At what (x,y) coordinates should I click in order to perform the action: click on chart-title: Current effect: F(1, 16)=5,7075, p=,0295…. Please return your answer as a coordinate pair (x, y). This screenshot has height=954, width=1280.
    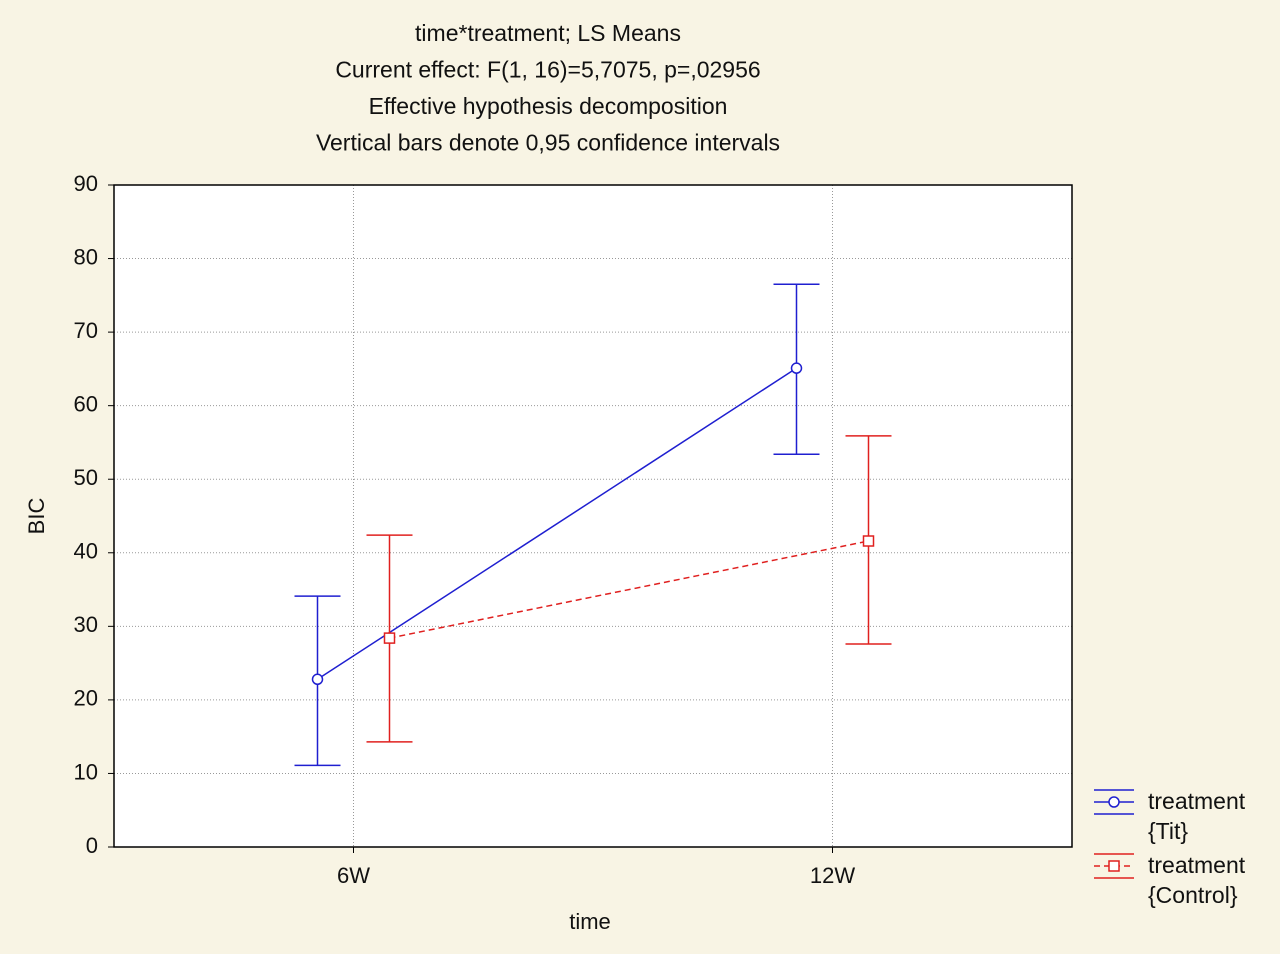
    Looking at the image, I should click on (547, 70).